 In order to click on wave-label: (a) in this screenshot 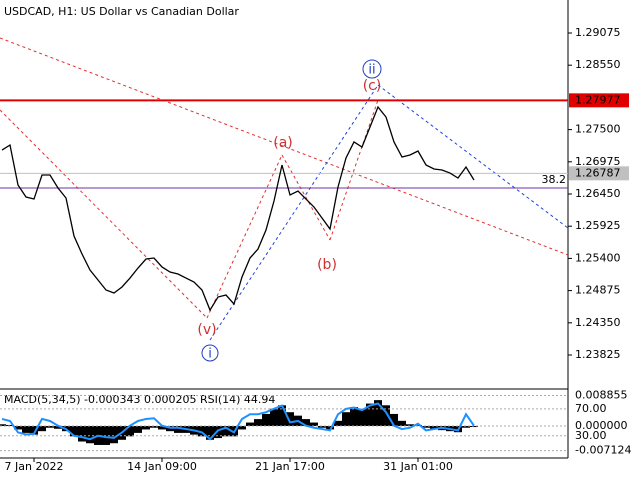, I will do `click(283, 143)`.